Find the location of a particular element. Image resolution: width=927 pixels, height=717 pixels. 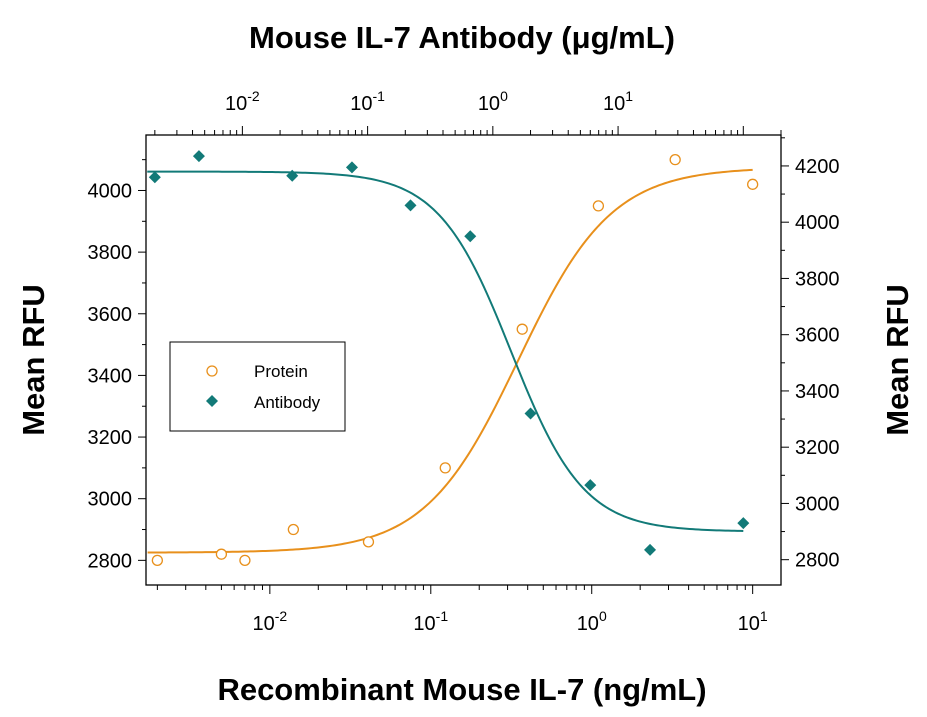

bottom-tick-label-exponent: 1 is located at coordinates (764, 616).